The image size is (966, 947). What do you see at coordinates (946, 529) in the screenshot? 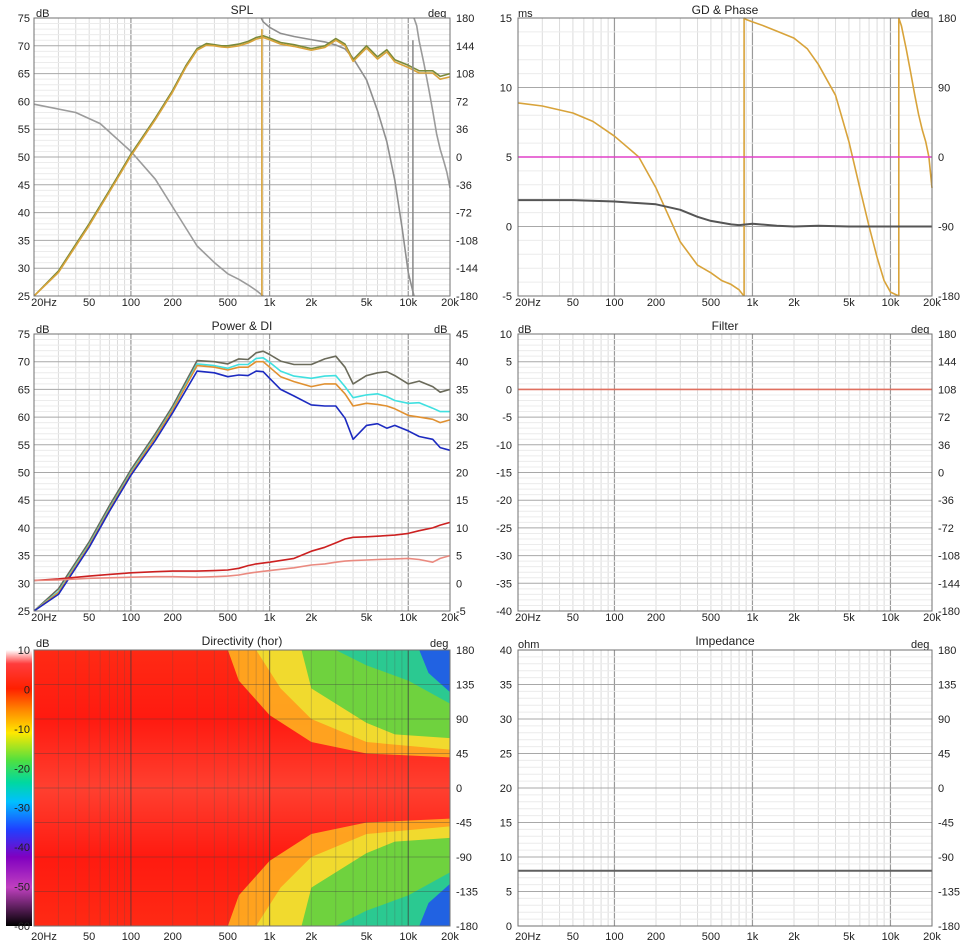
I see `filter-y2-tick-label: -72` at bounding box center [946, 529].